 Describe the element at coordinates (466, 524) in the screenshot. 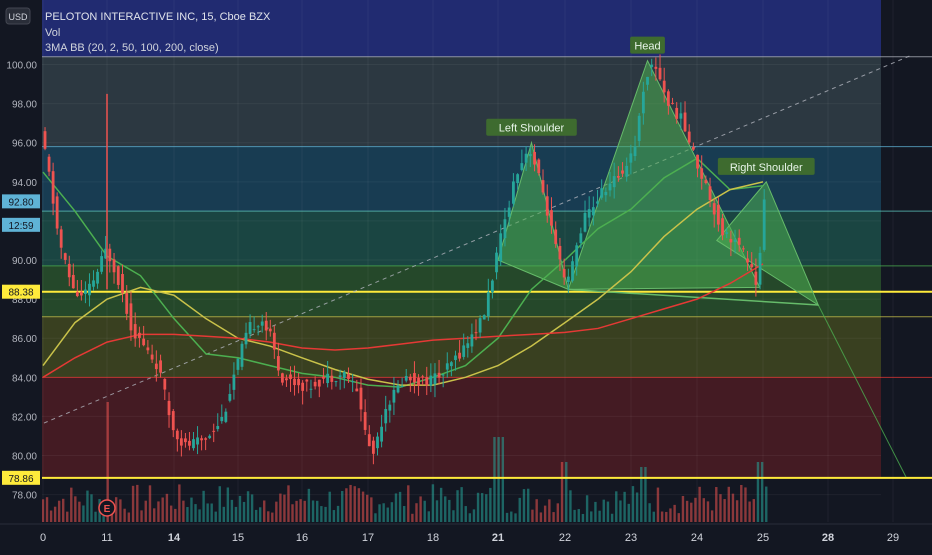

I see `time-axis: 0 11 14 15 16 17 18 21 22 23 24 25 28 29 E` at that location.